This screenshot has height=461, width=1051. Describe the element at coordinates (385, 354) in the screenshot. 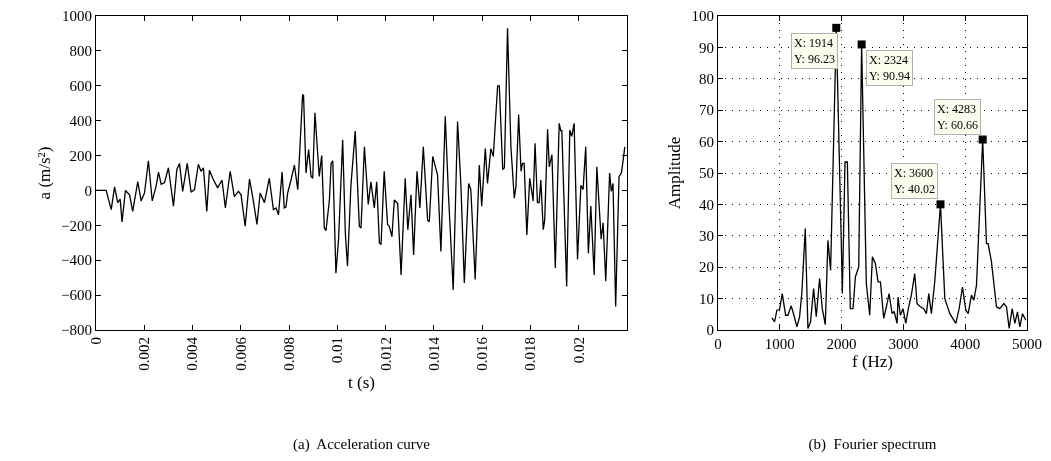

I see `x-tick-label: 0.012` at that location.